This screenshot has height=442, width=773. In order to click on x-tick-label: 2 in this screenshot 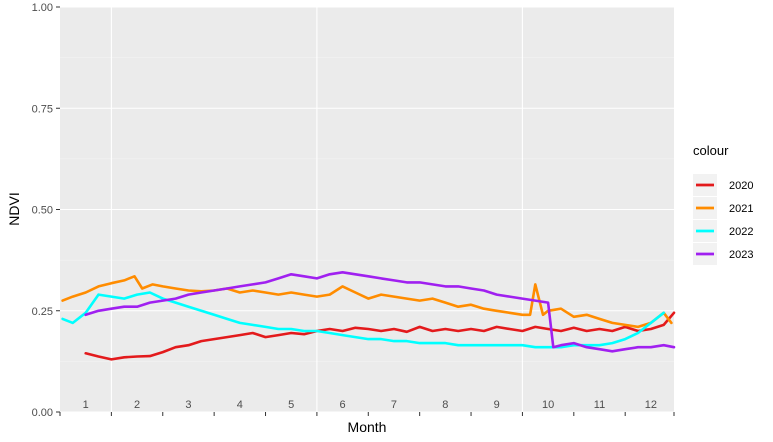, I will do `click(137, 405)`.